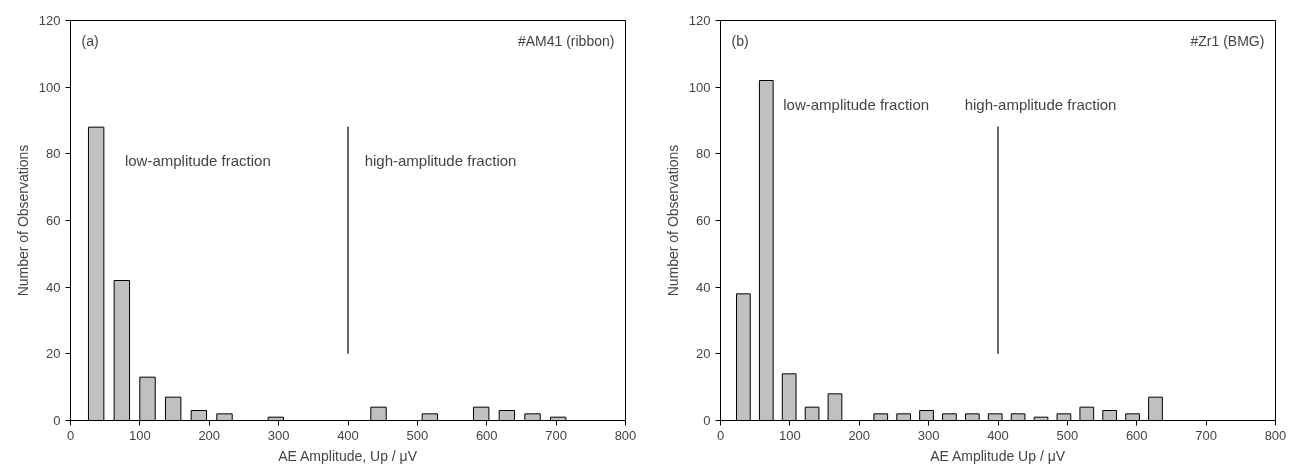 The height and width of the screenshot is (471, 1311). What do you see at coordinates (1227, 40) in the screenshot?
I see `text: #Zr1 (BMG)` at bounding box center [1227, 40].